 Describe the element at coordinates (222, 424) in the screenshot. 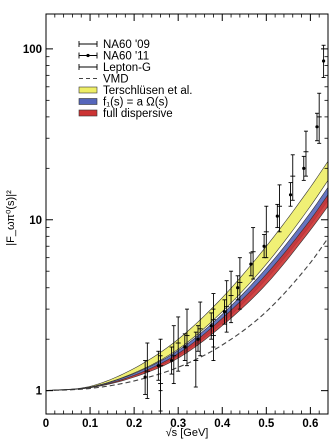

I see `x-tick-label: 0.4` at that location.